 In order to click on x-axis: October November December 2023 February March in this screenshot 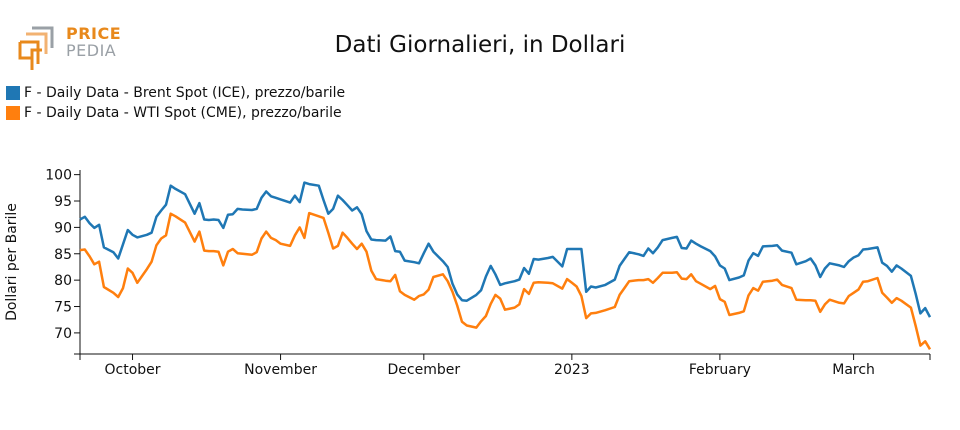, I will do `click(505, 365)`.